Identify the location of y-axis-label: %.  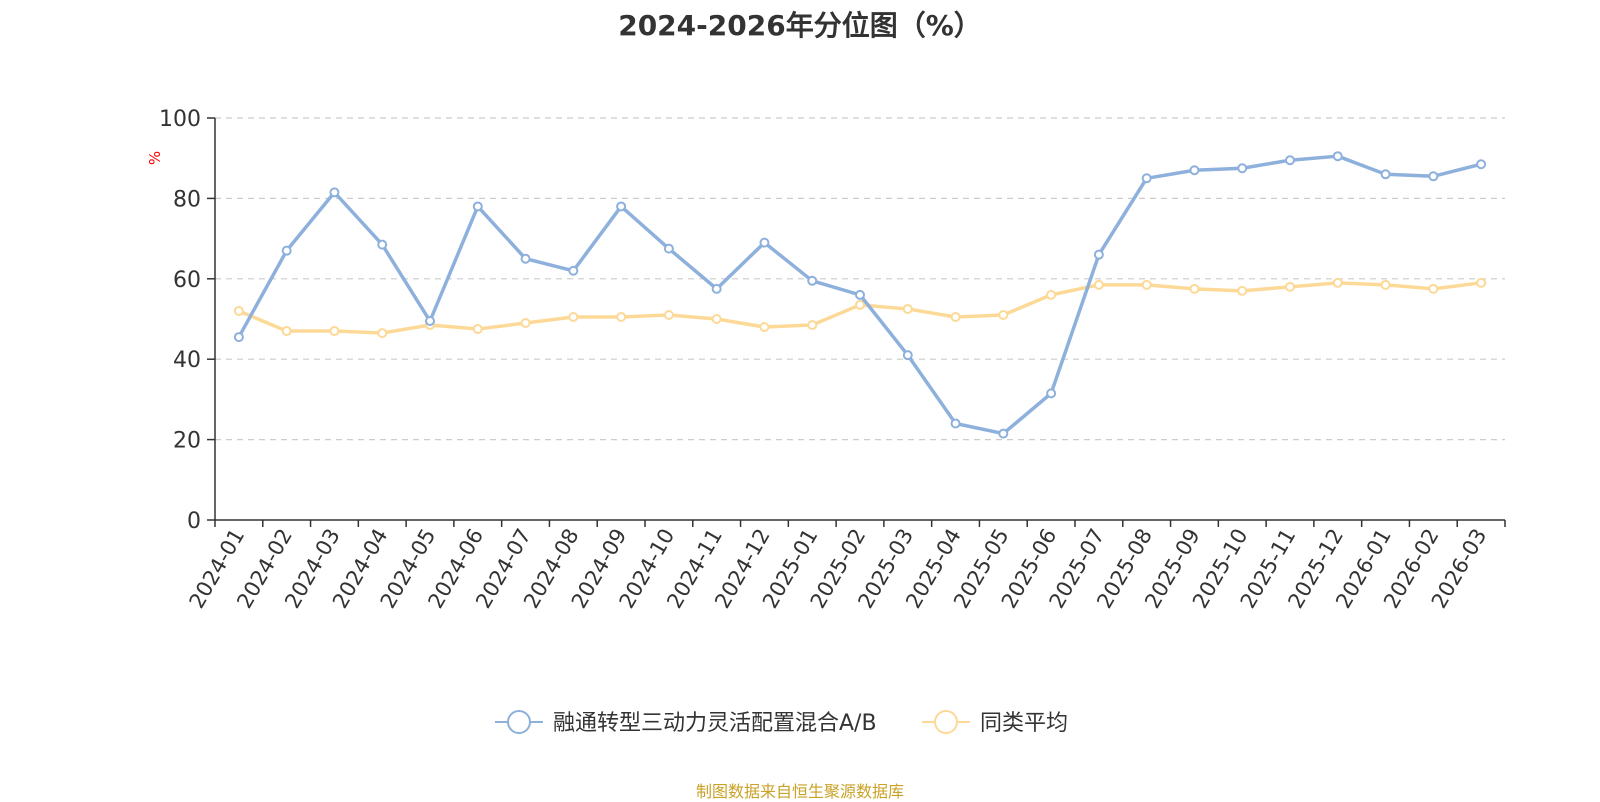
(155, 158).